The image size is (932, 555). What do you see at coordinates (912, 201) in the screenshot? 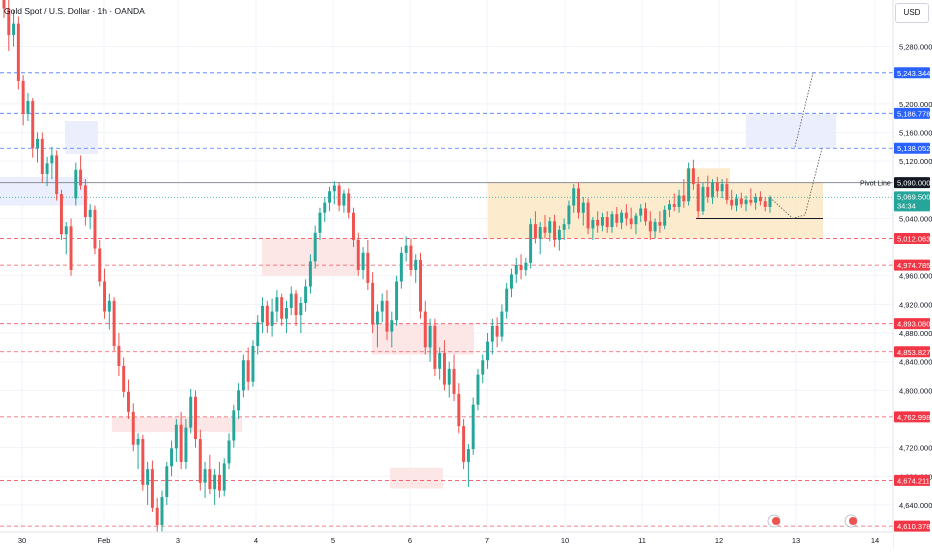
I see `price-label-last` at bounding box center [912, 201].